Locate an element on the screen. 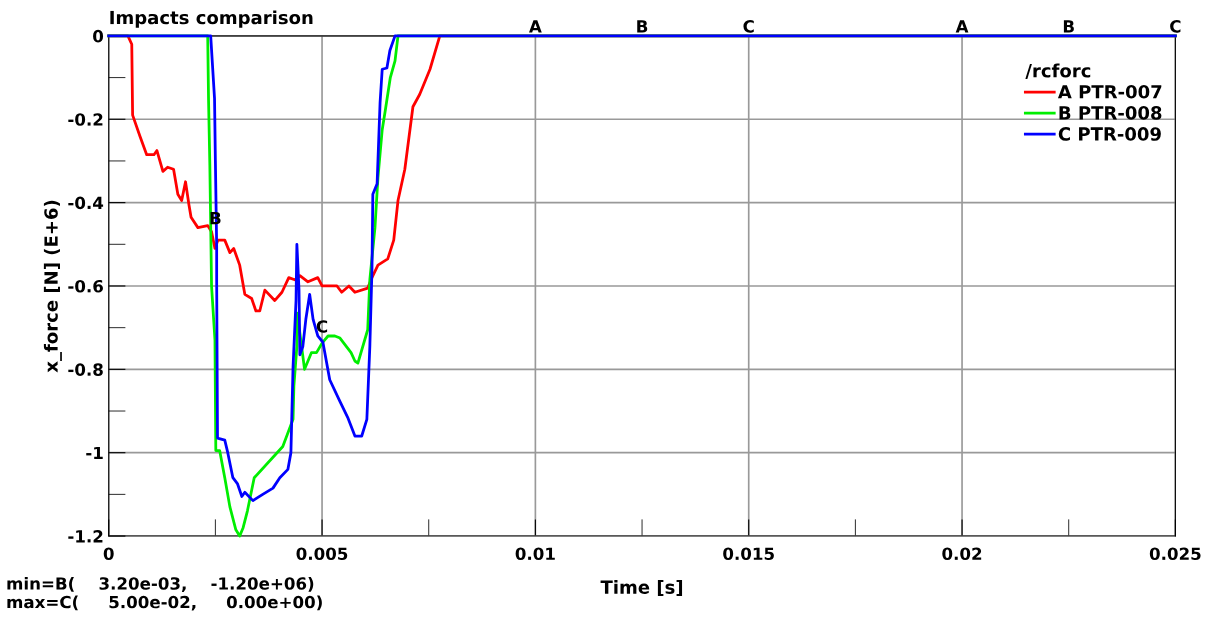 The width and height of the screenshot is (1208, 619). y-tick-label: -0.6 is located at coordinates (85, 286).